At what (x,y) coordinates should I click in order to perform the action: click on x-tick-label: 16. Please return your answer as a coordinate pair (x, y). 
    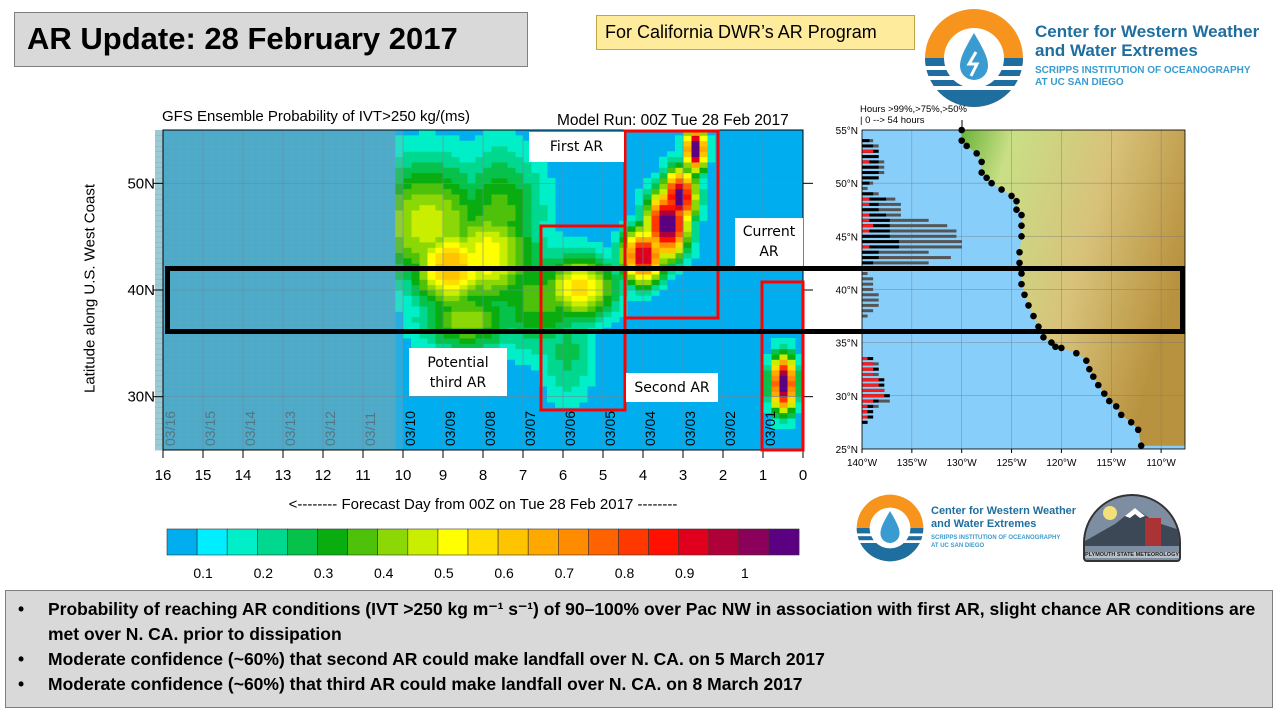
    Looking at the image, I should click on (163, 475).